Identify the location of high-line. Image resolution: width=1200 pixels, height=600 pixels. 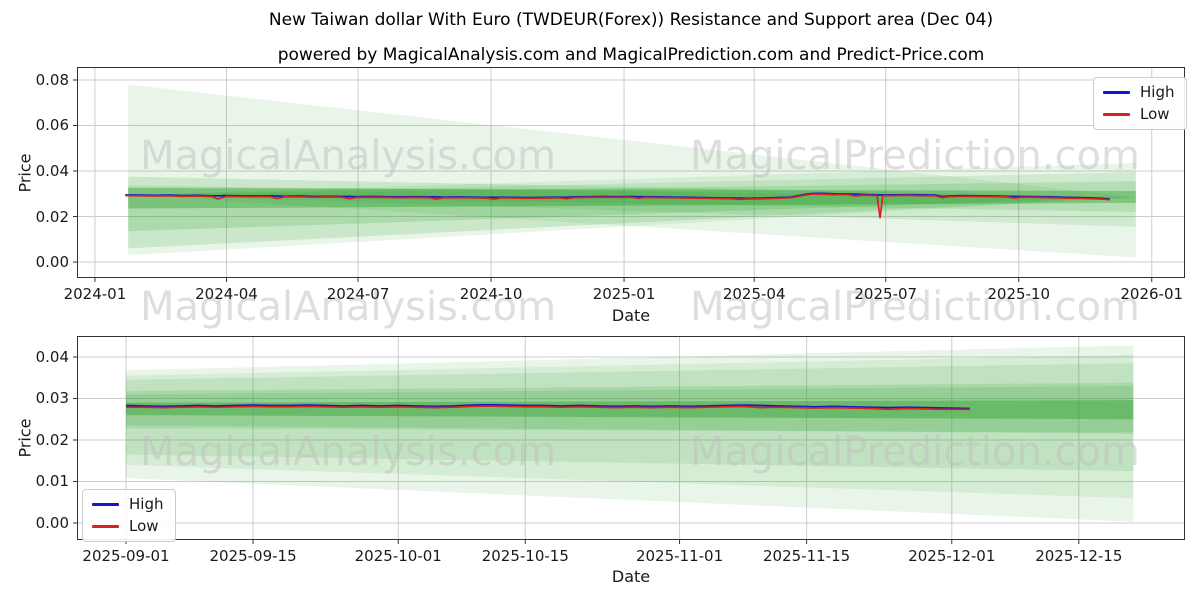
(547, 406).